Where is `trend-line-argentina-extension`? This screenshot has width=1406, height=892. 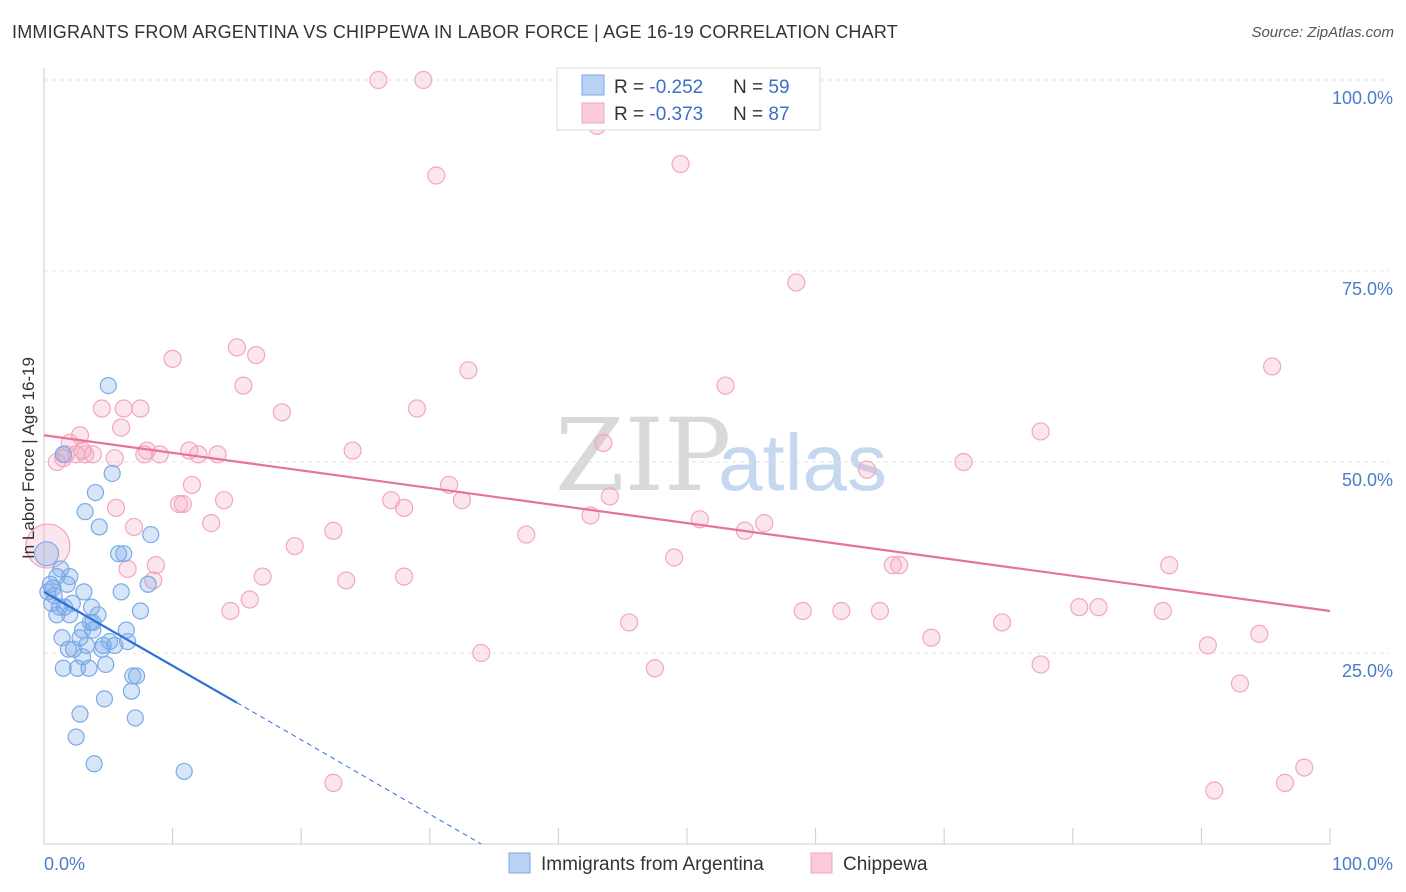
trend-line-argentina-extension is located at coordinates (359, 773).